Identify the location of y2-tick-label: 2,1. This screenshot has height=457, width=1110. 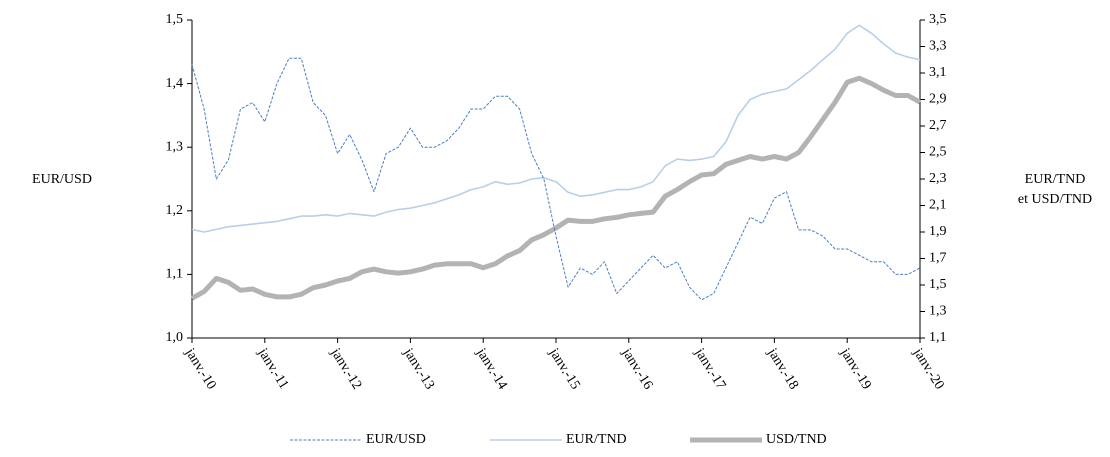
(938, 205).